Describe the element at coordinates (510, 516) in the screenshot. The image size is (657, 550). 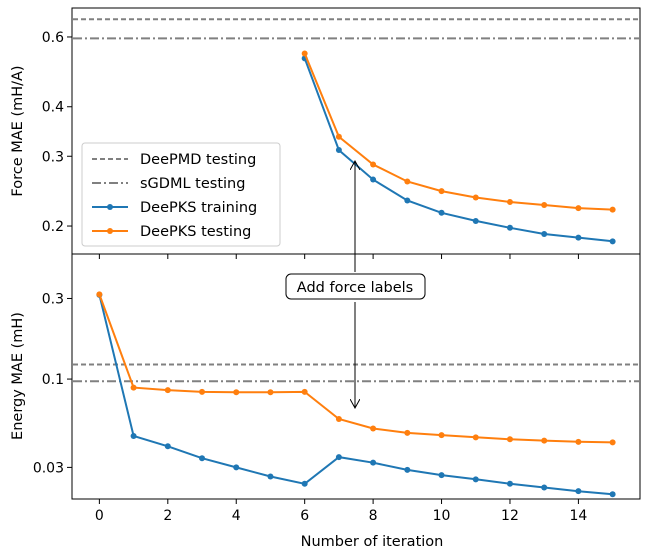
I see `x-tick-label: 12` at that location.